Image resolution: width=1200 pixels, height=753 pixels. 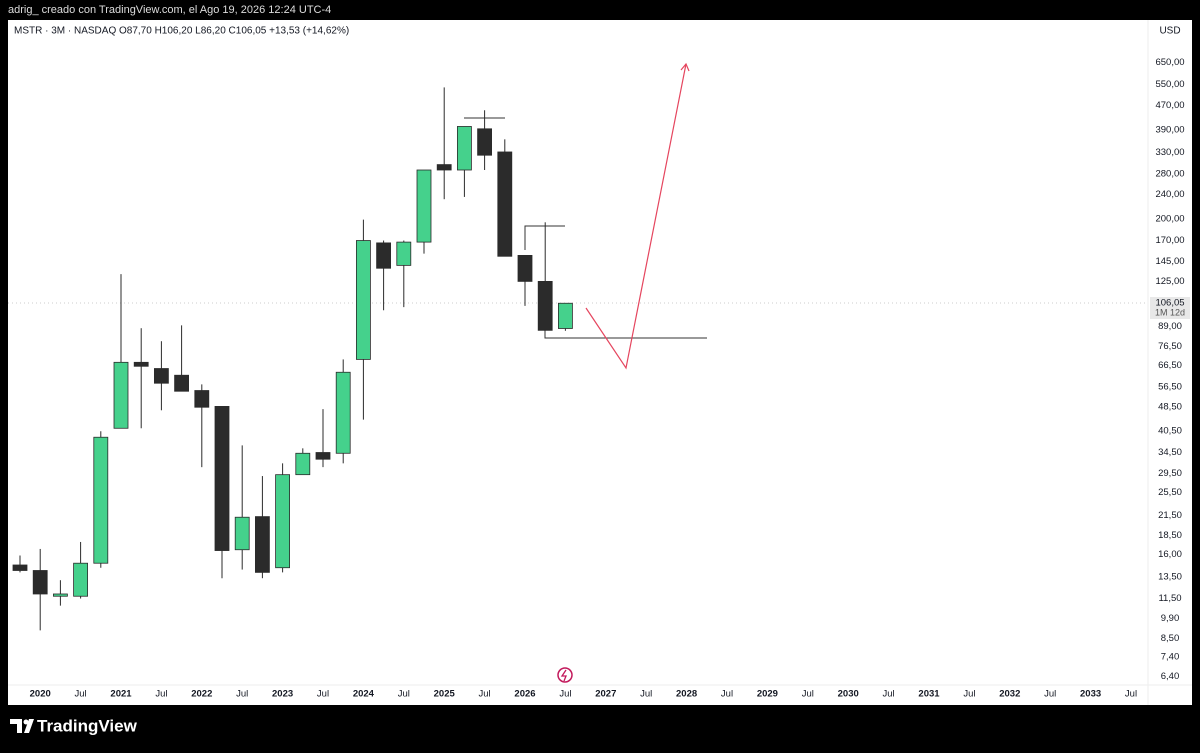 What do you see at coordinates (1169, 240) in the screenshot?
I see `y-tick-label: 170,00` at bounding box center [1169, 240].